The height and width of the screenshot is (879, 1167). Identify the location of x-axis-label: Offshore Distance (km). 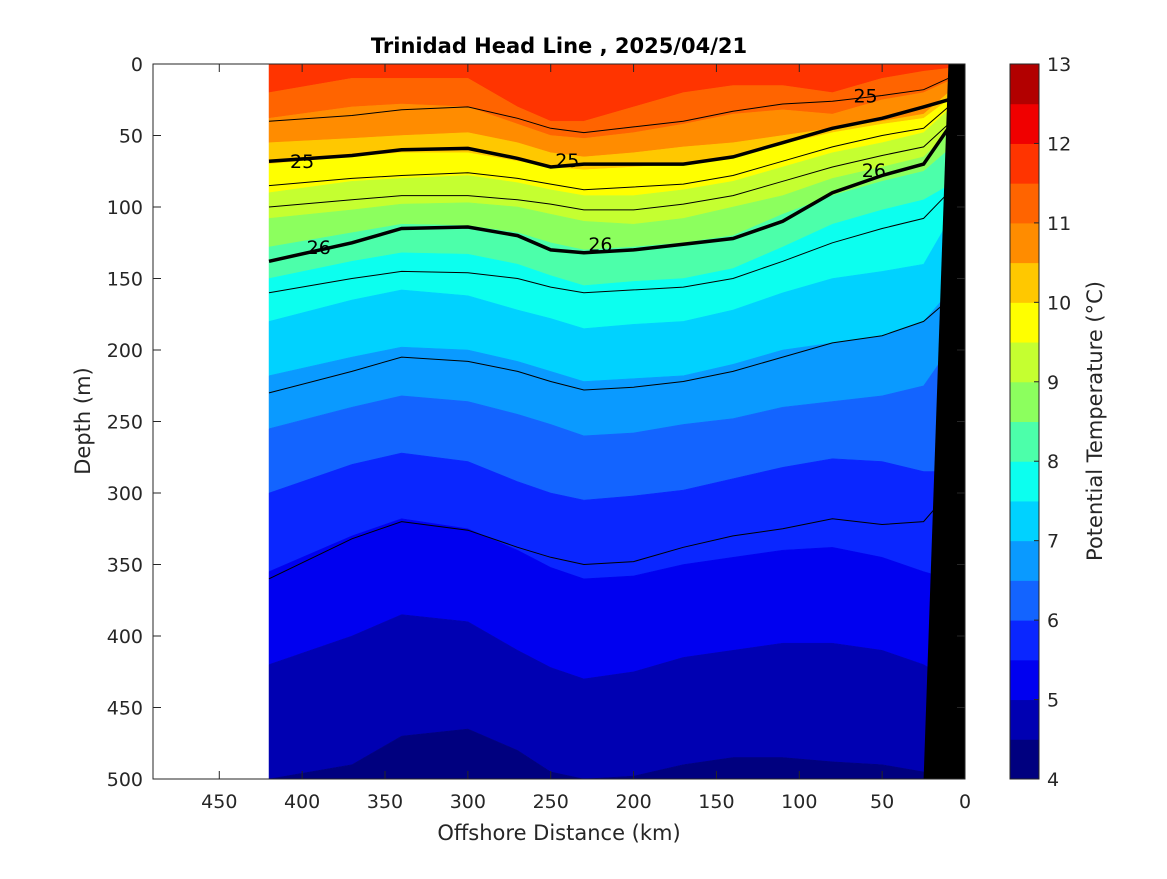
(558, 833).